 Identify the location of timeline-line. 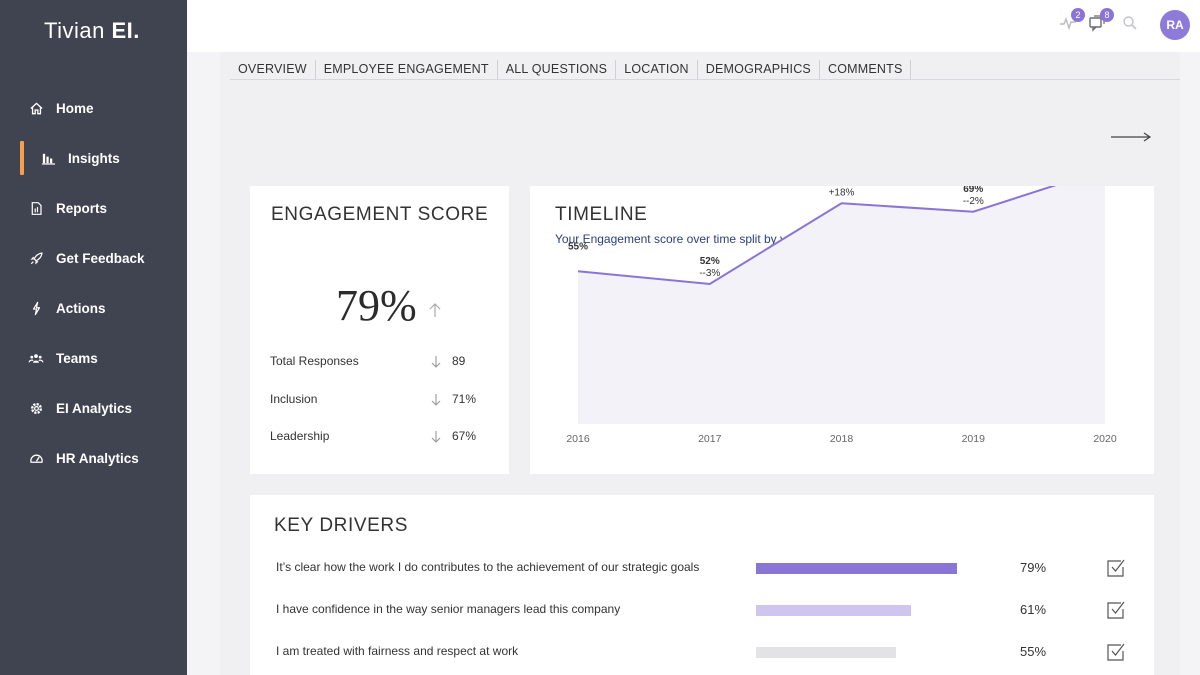
(817, 236).